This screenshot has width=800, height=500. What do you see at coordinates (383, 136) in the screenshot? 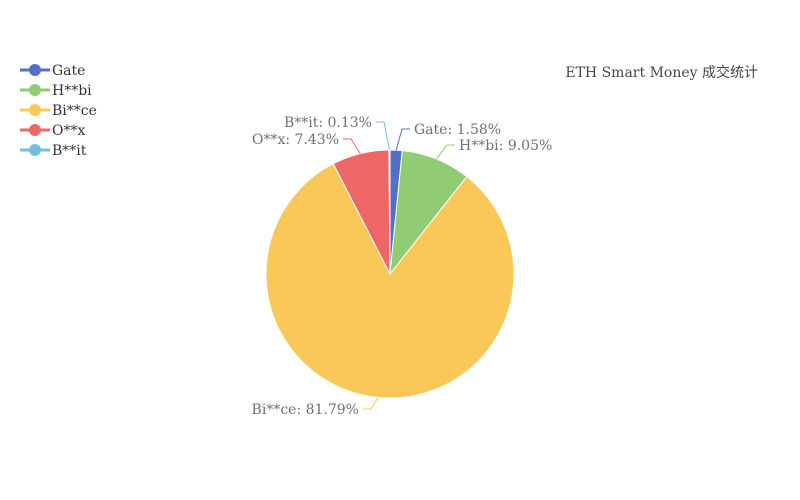
I see `leader-line-b-it` at bounding box center [383, 136].